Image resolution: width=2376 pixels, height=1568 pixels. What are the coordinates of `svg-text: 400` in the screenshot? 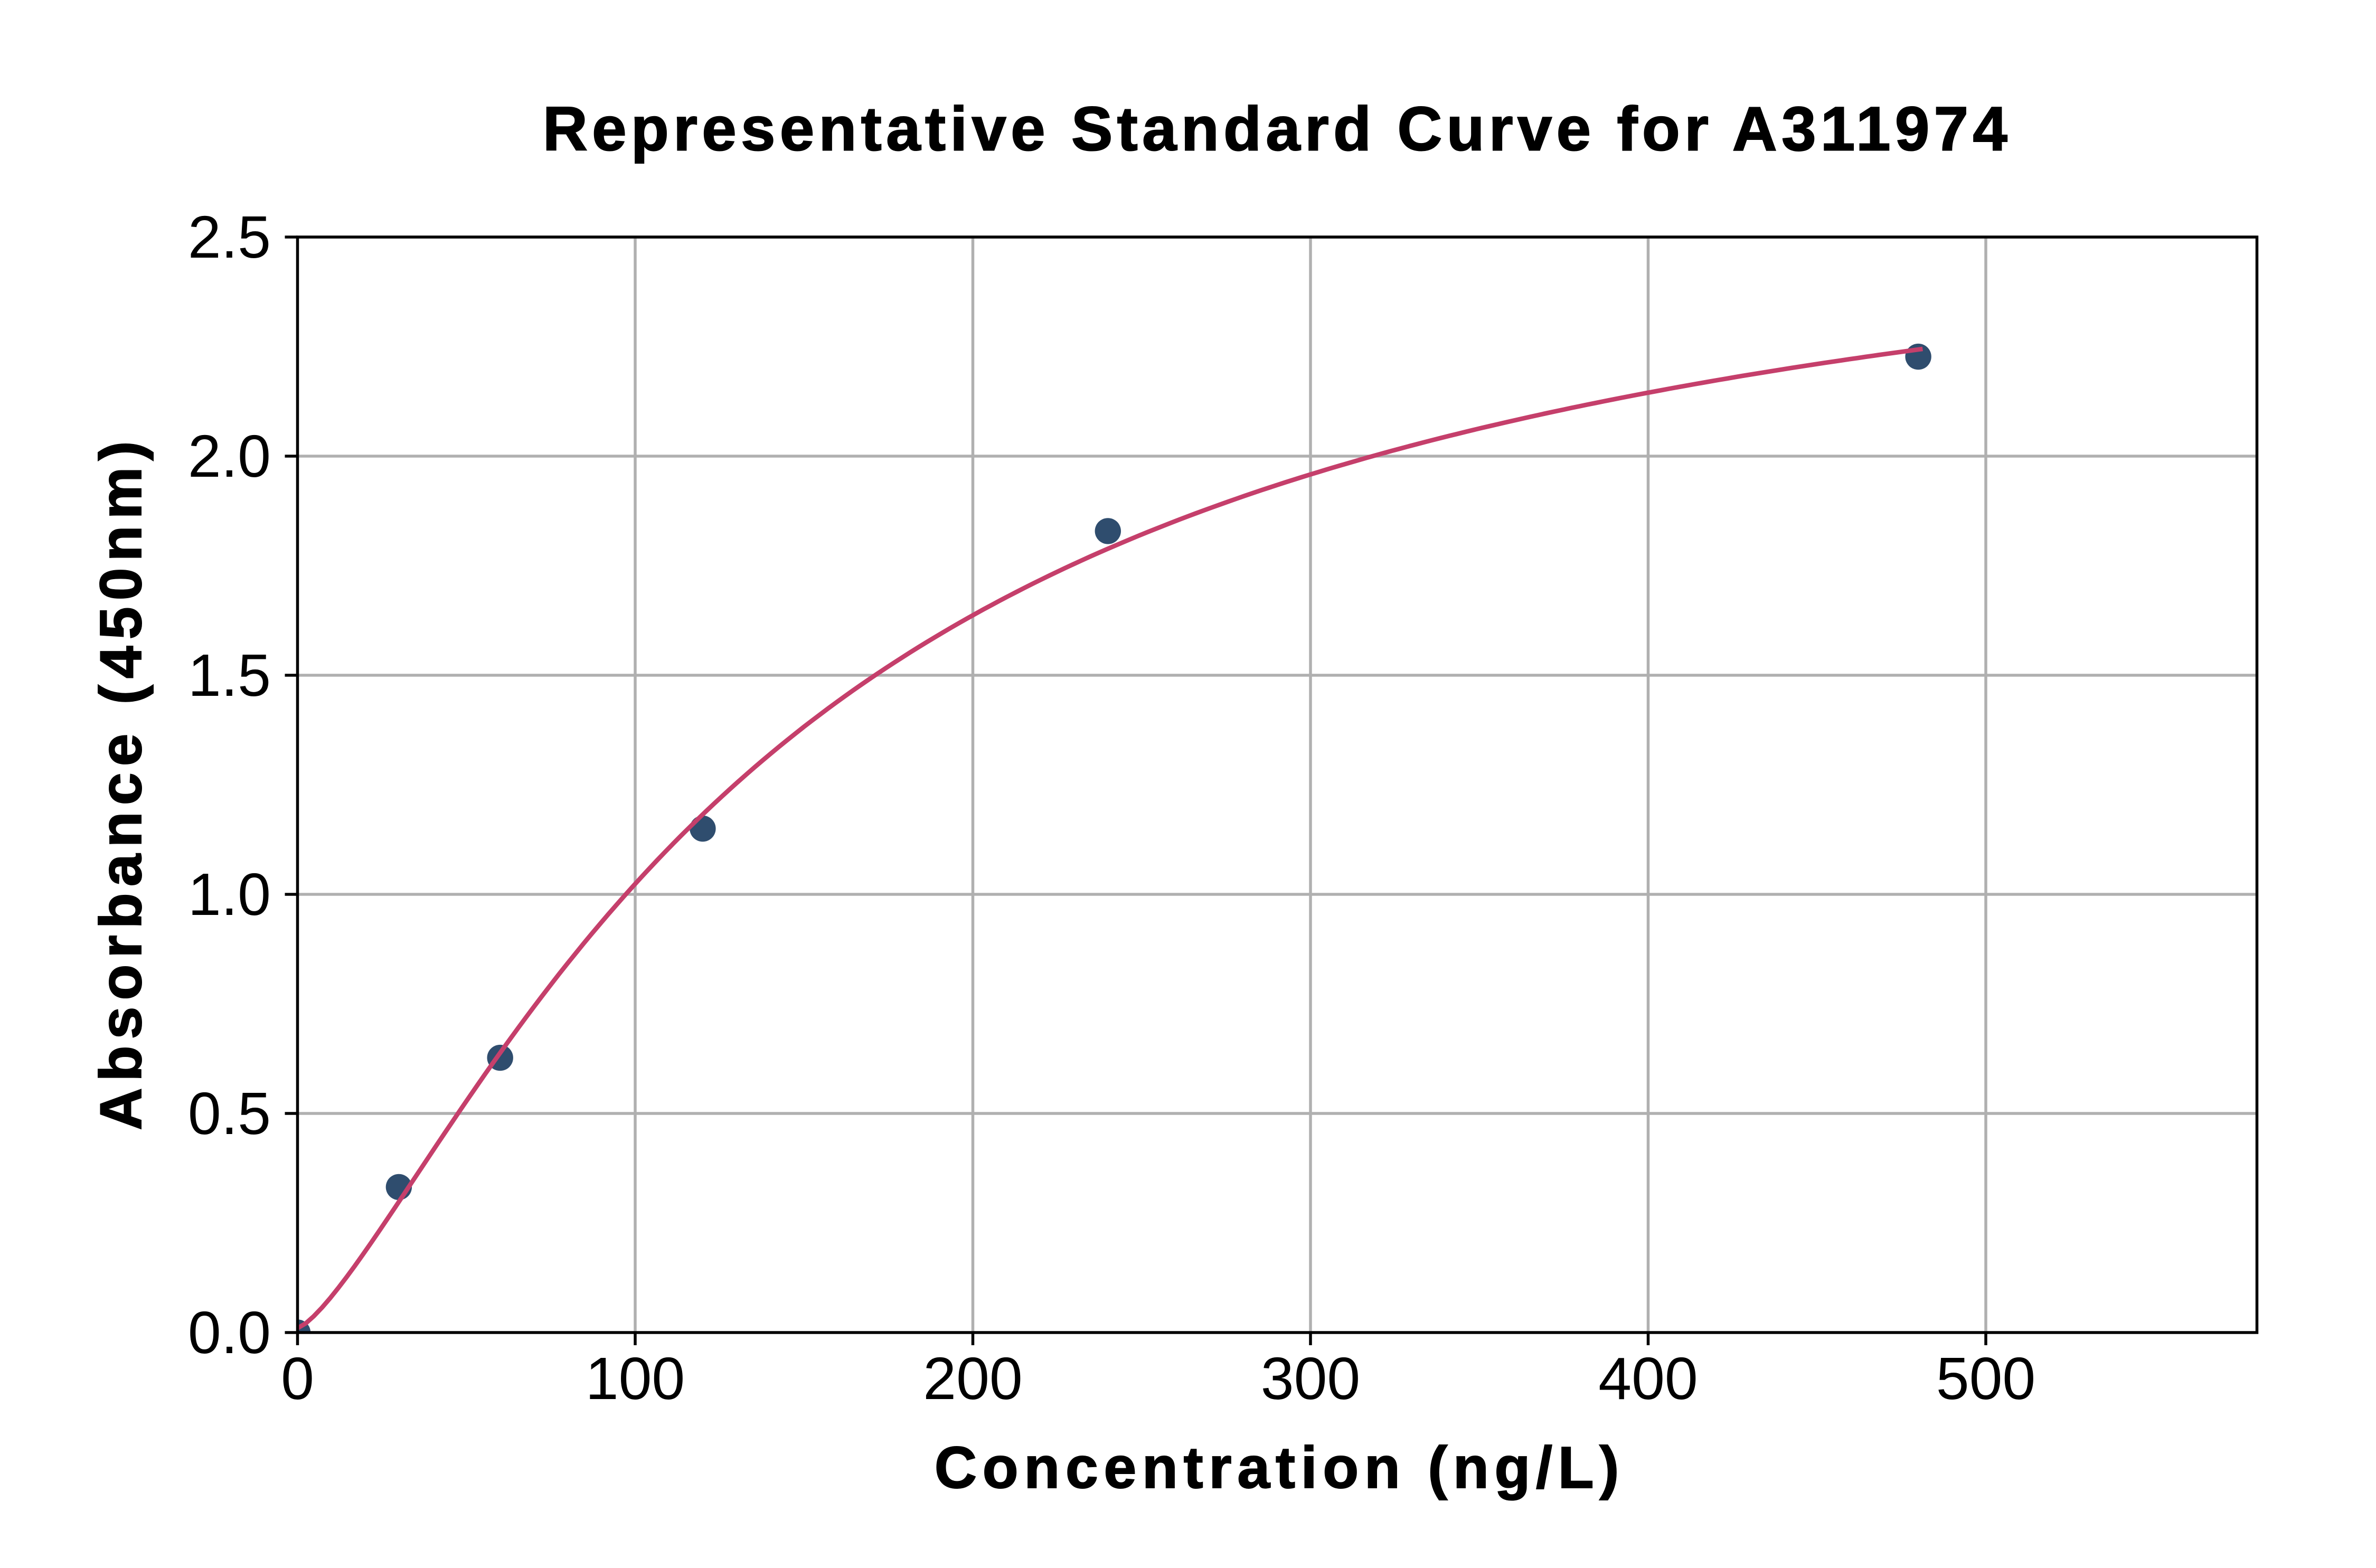 It's located at (1648, 1379).